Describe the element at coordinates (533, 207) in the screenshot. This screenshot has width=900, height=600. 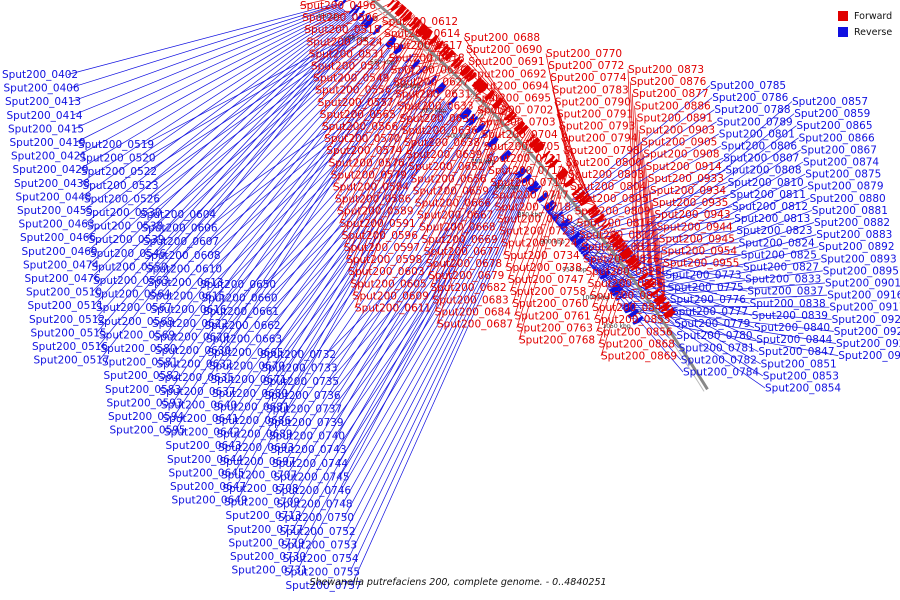
I see `gene-label: Sput200_0718` at that location.